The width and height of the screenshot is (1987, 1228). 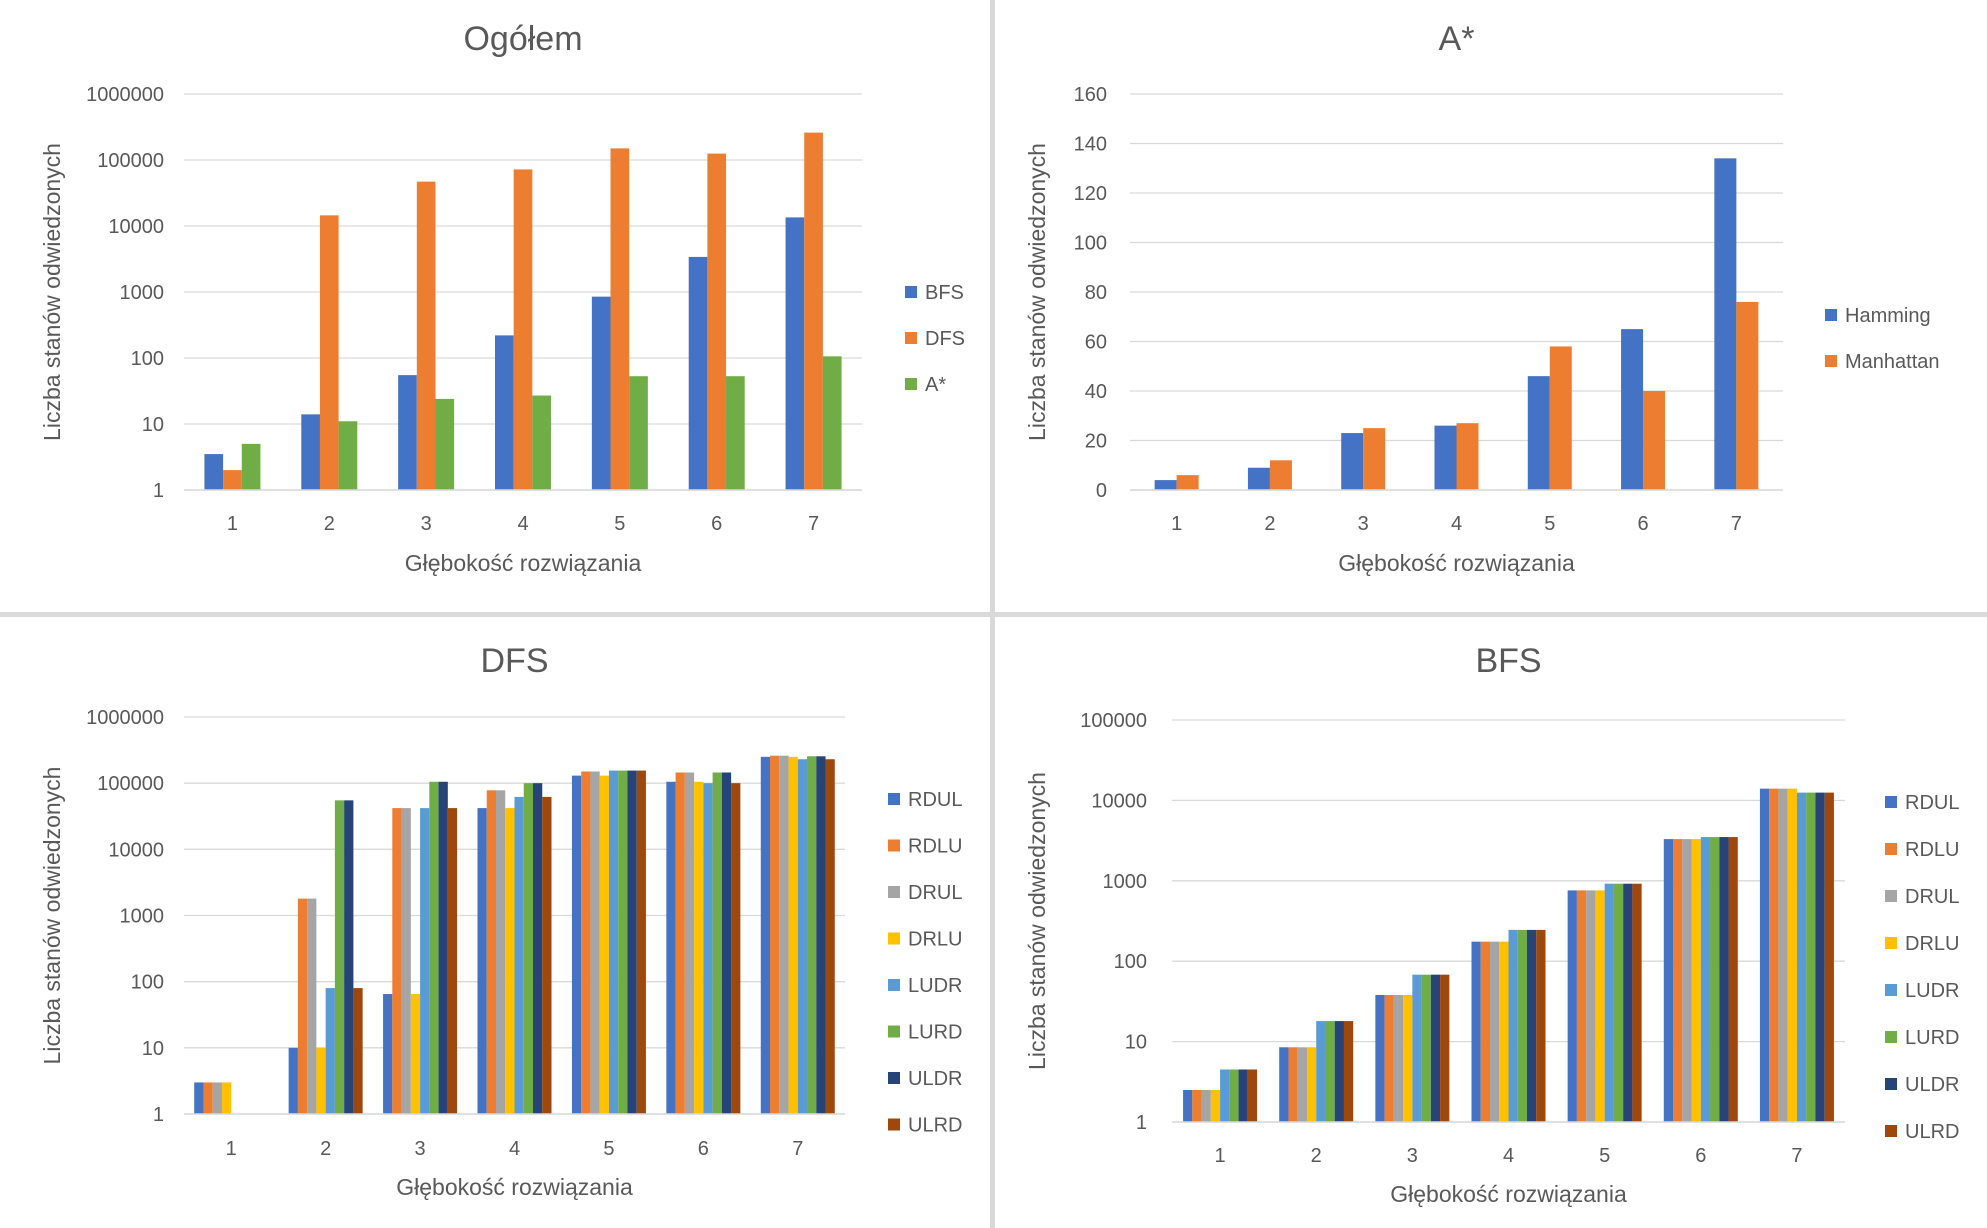 I want to click on legend-label: A*, so click(x=935, y=385).